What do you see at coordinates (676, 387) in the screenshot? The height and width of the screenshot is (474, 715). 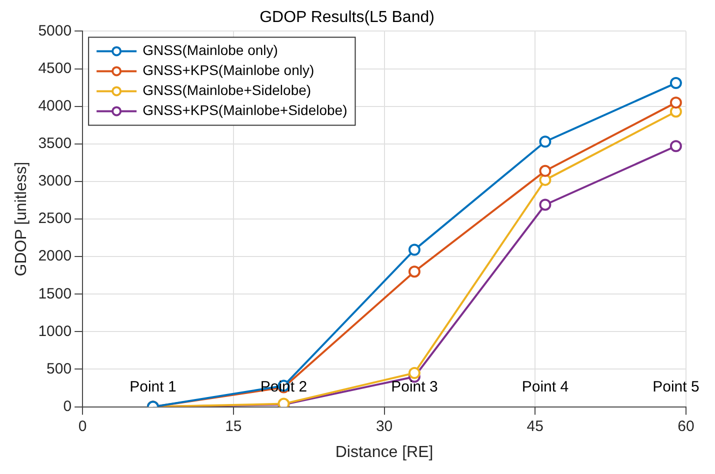 I see `annotation: Point 5` at bounding box center [676, 387].